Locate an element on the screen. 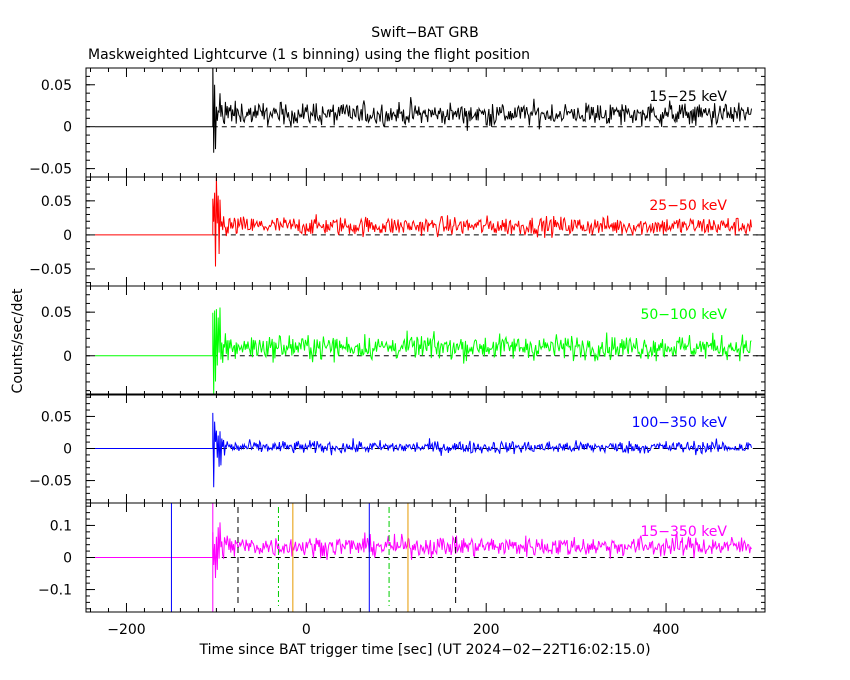 The image size is (850, 680). panel-1: 0.05 0 −0.05 15−25 keV is located at coordinates (397, 122).